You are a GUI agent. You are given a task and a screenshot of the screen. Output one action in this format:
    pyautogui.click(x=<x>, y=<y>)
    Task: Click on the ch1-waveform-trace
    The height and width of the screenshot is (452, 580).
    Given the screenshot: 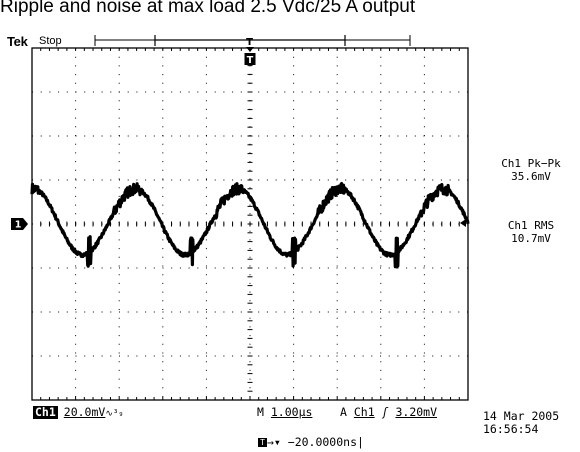 What is the action you would take?
    pyautogui.click(x=250, y=225)
    